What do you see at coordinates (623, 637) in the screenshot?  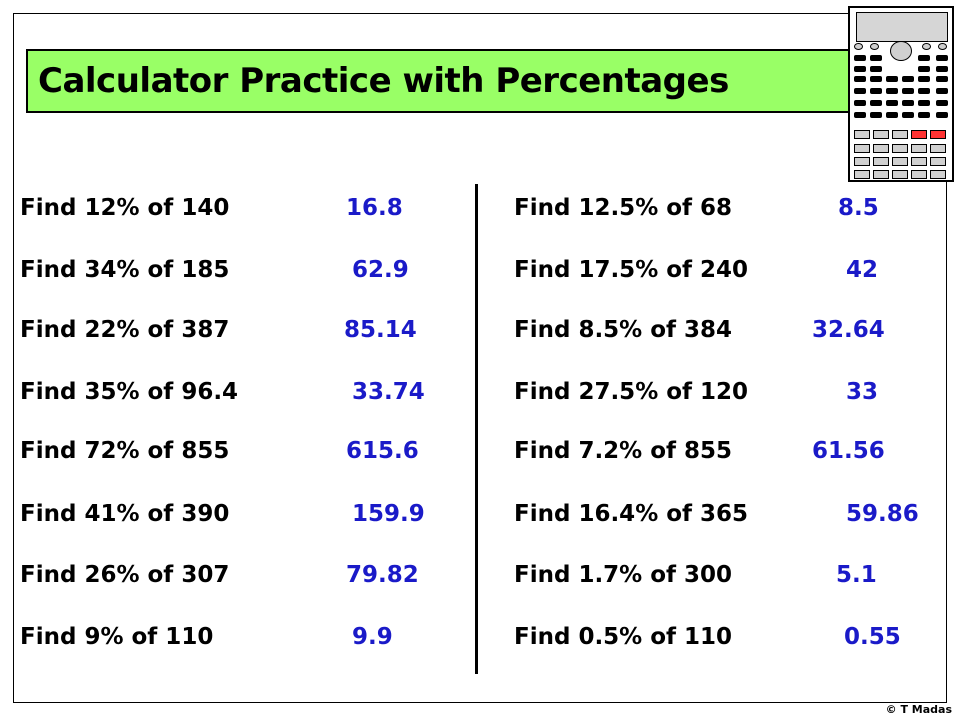 I see `question-right-8: Find 0.5% of 110` at bounding box center [623, 637].